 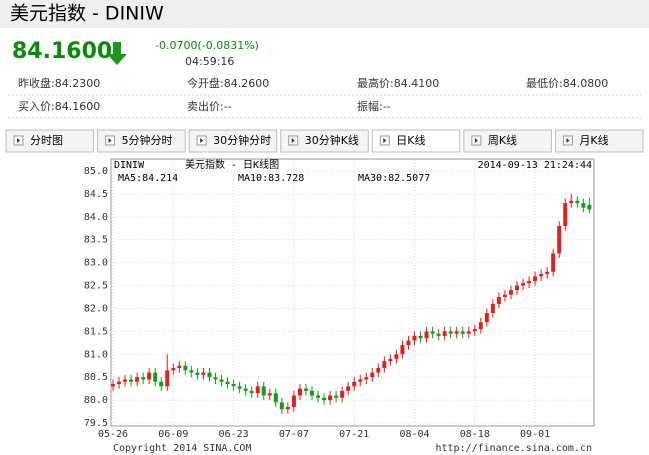 What do you see at coordinates (535, 165) in the screenshot?
I see `chart-timestamp: 2014-09-13 21:24:44` at bounding box center [535, 165].